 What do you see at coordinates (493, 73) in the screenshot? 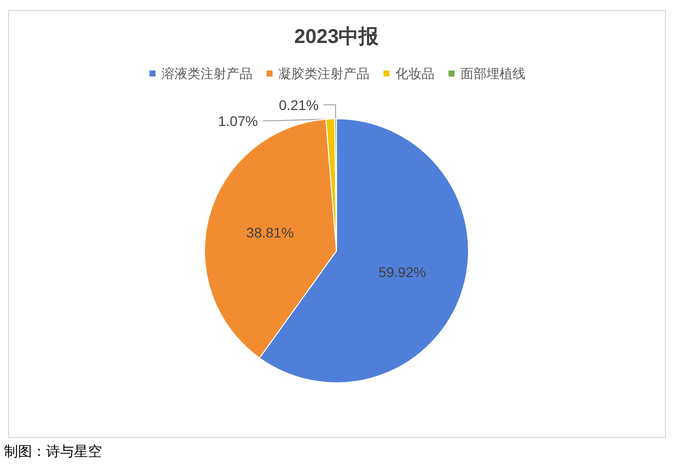
I see `legend-label: 面部埋植线` at bounding box center [493, 73].